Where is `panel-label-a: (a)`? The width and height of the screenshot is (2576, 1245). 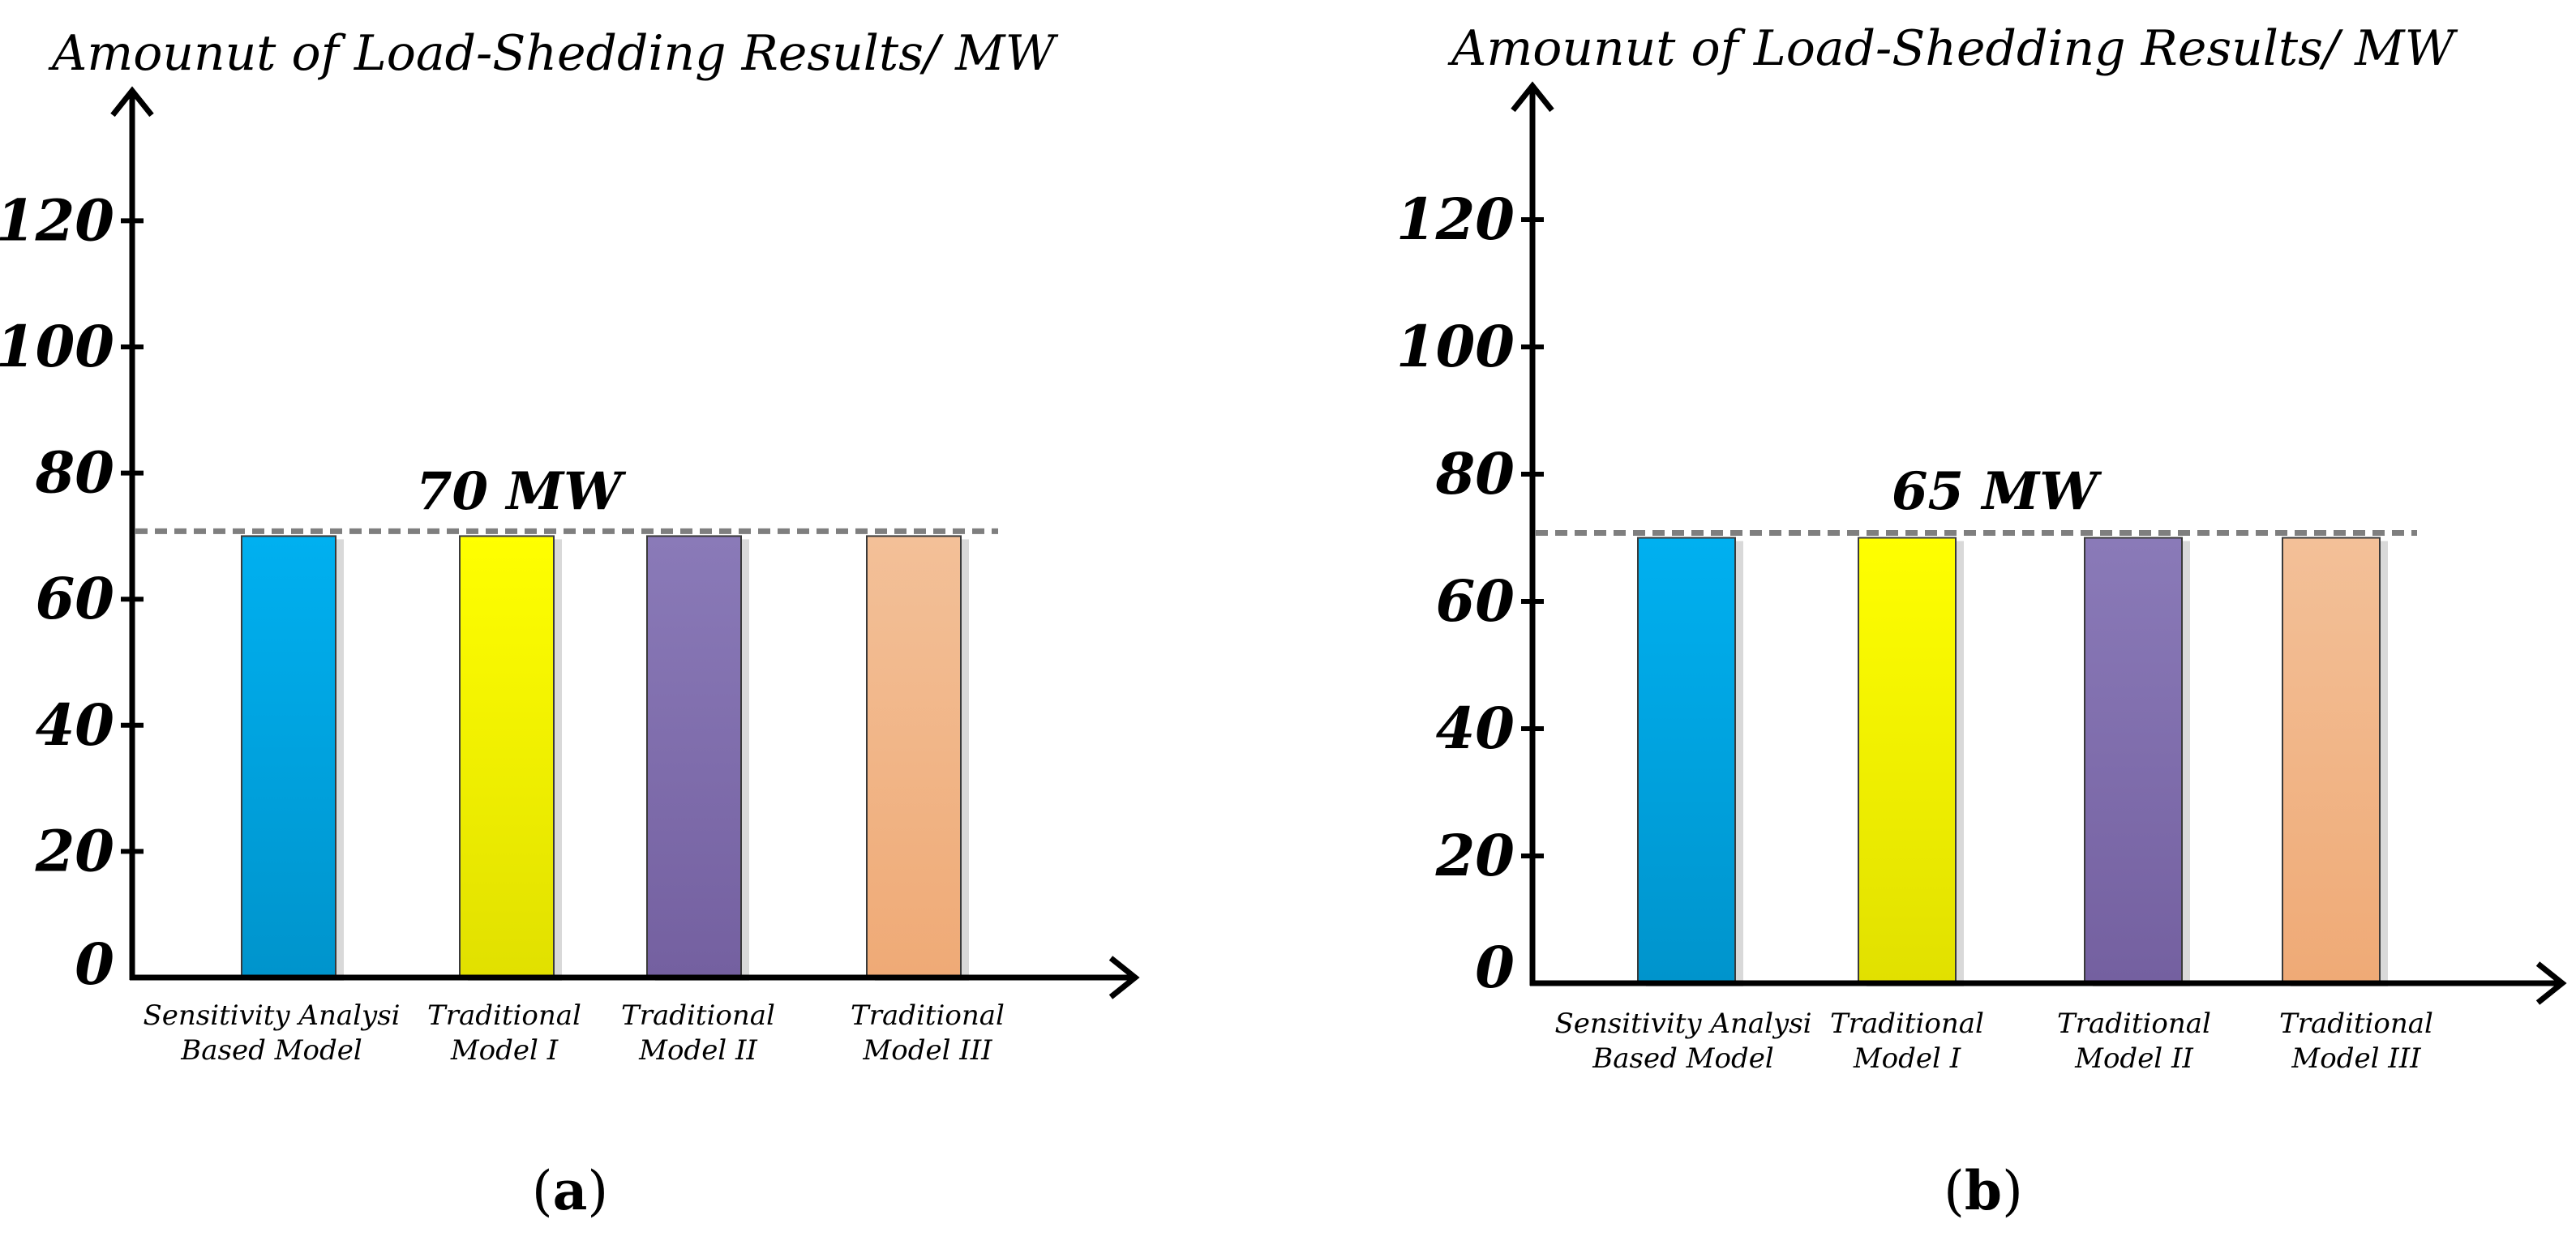 panel-label-a: (a) is located at coordinates (570, 1190).